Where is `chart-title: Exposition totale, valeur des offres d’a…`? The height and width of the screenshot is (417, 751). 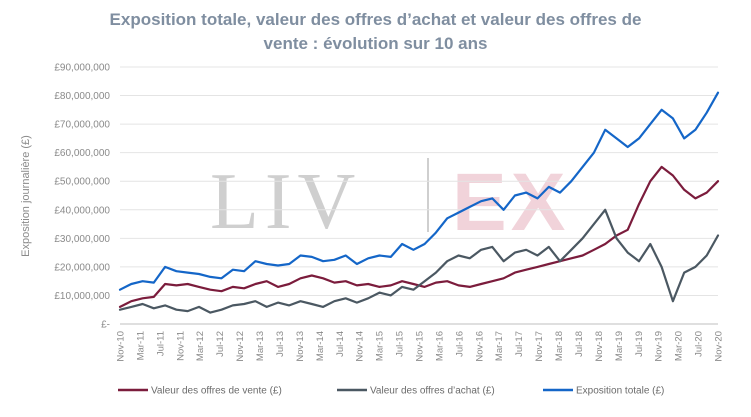 chart-title: Exposition totale, valeur des offres d’a… is located at coordinates (375, 32).